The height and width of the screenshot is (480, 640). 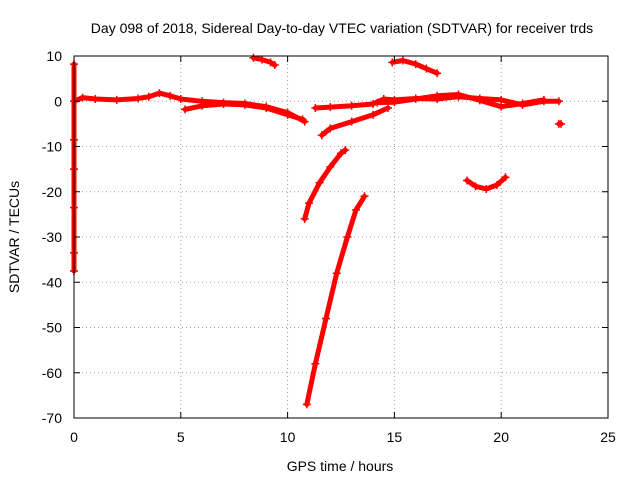 I want to click on y-tick-label: 10, so click(x=54, y=56).